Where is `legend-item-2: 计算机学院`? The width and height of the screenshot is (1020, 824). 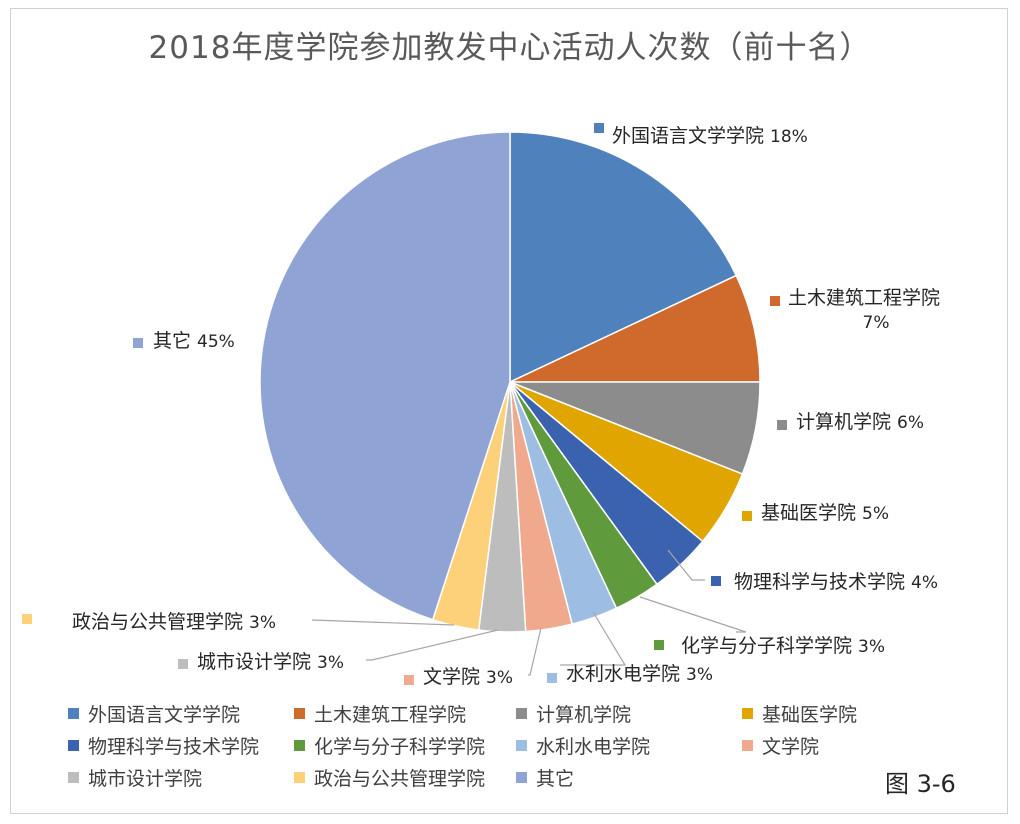 legend-item-2: 计算机学院 is located at coordinates (629, 713).